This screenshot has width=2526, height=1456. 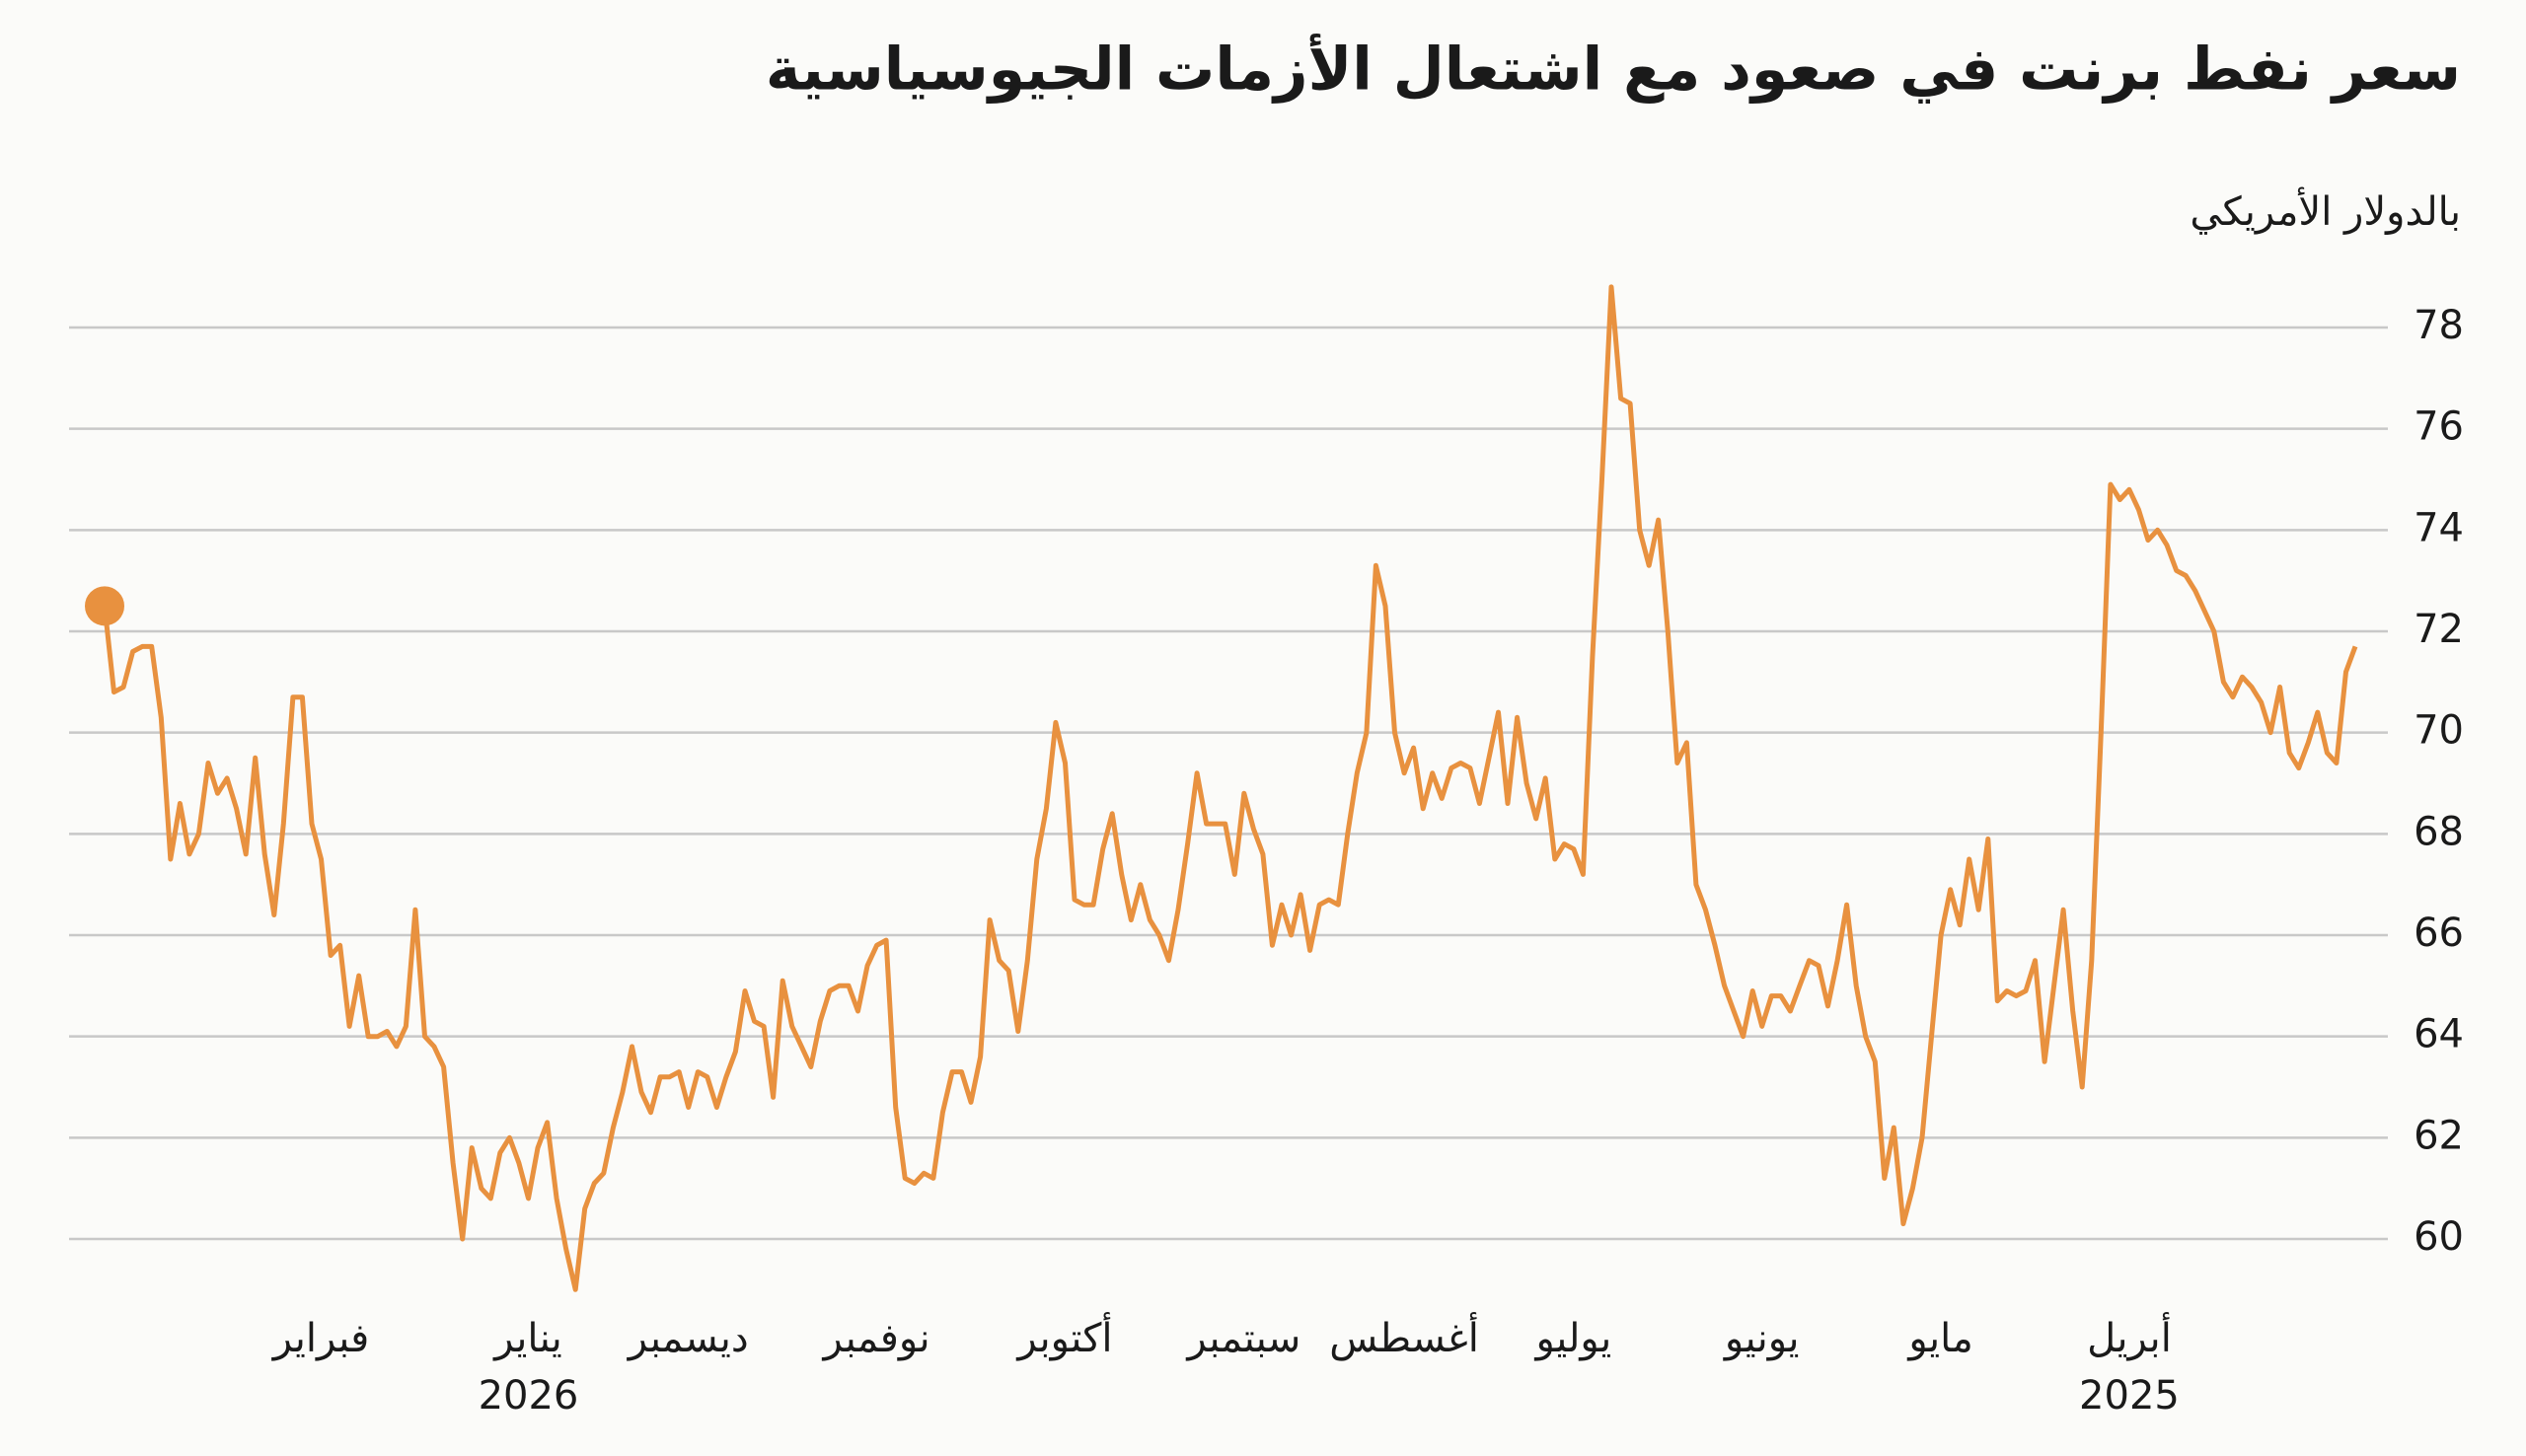 What do you see at coordinates (1572, 1338) in the screenshot?
I see `x-tick-label: يوليو` at bounding box center [1572, 1338].